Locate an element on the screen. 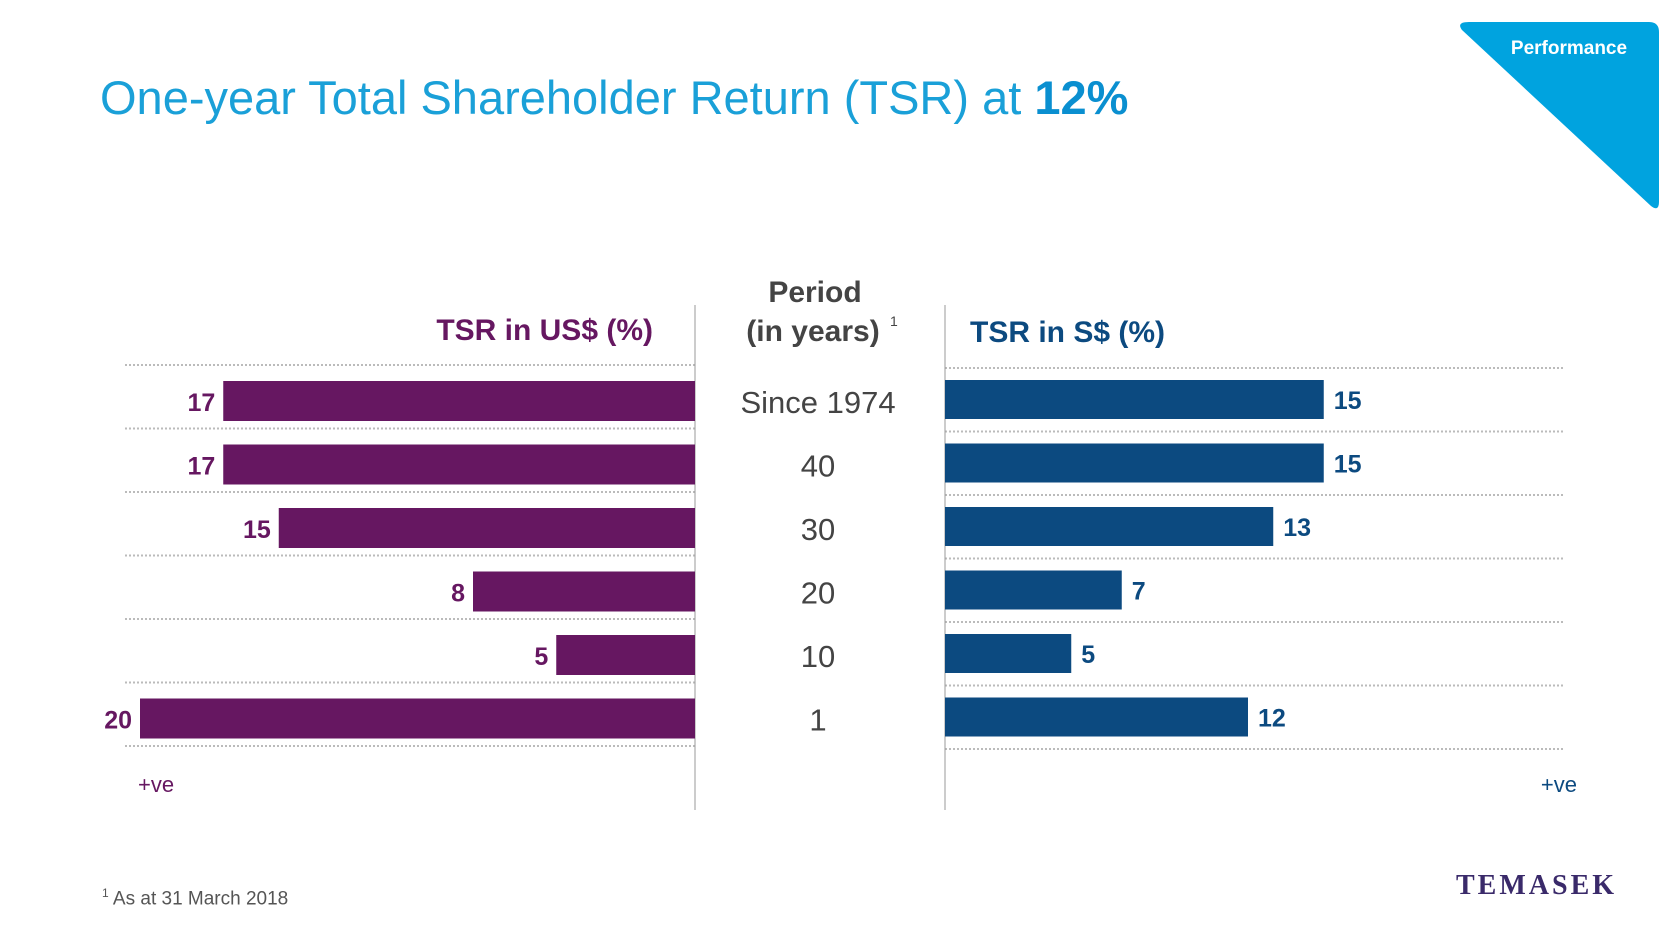 This screenshot has width=1679, height=943. footnote: 1 As at 31 March 2018 is located at coordinates (195, 898).